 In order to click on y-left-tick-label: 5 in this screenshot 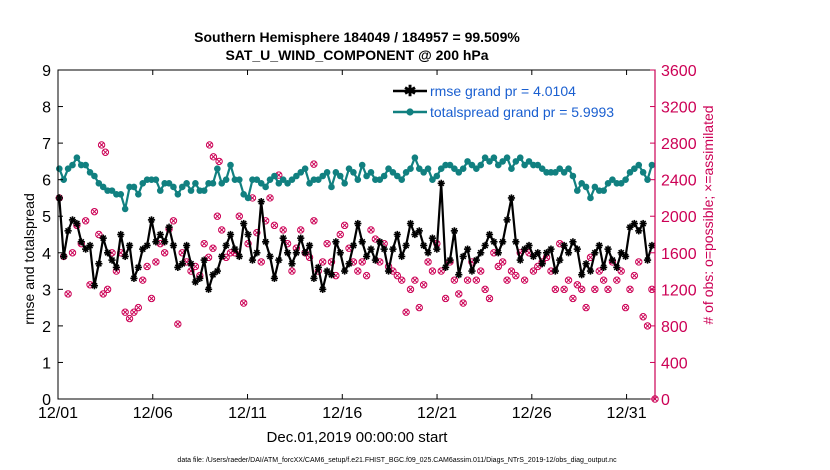, I will do `click(46, 217)`.